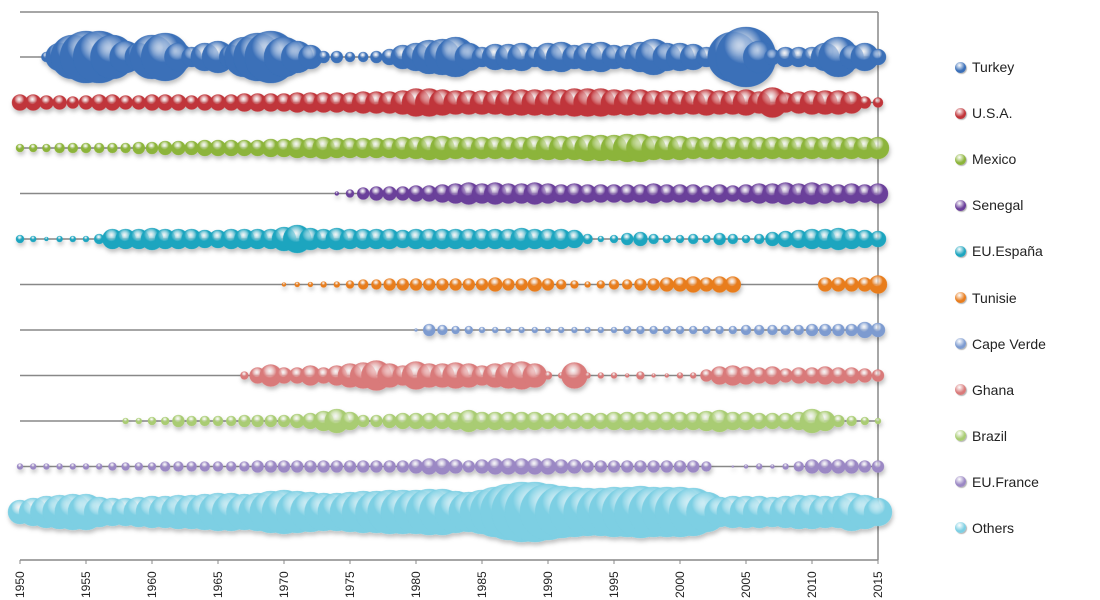  What do you see at coordinates (442, 284) in the screenshot?
I see `bubble: Tunisie 1982: 6` at bounding box center [442, 284].